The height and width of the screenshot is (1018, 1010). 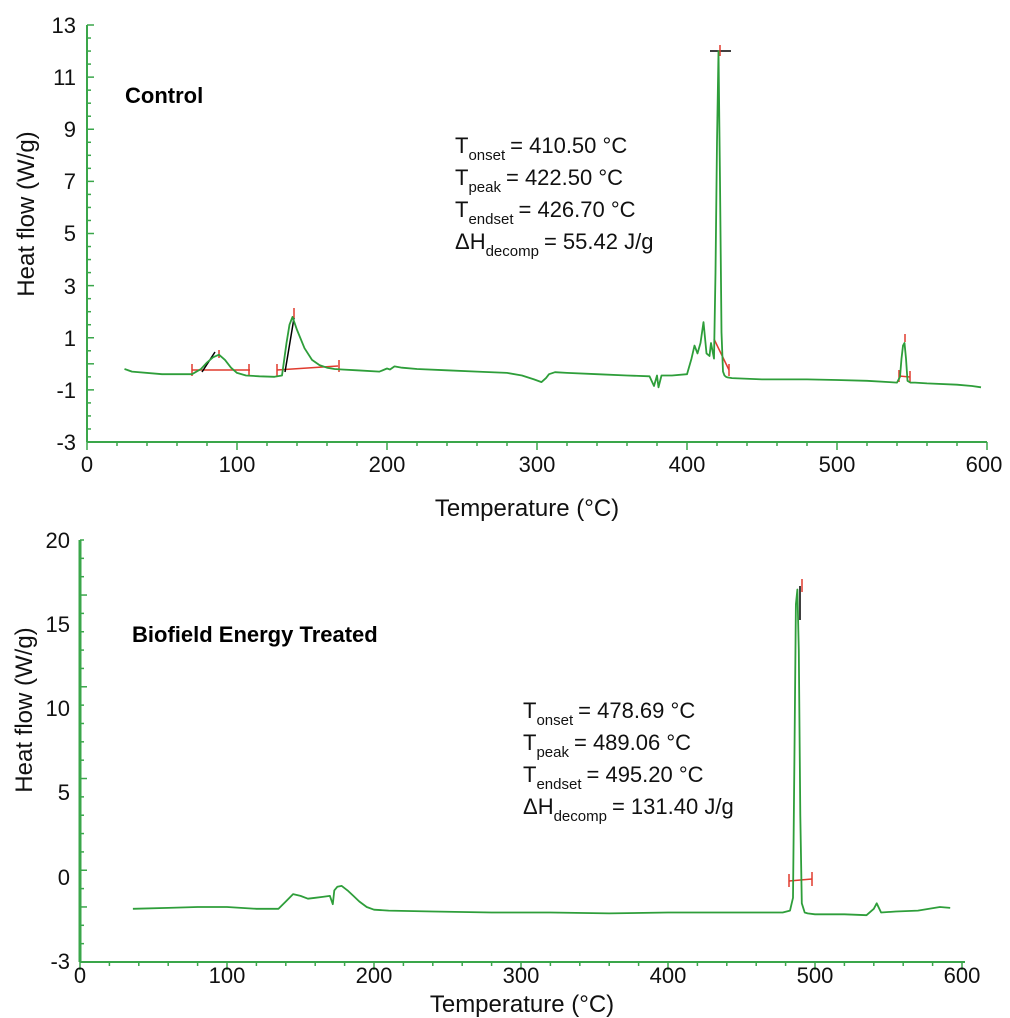 What do you see at coordinates (668, 975) in the screenshot?
I see `treated-x-tick-label: 400` at bounding box center [668, 975].